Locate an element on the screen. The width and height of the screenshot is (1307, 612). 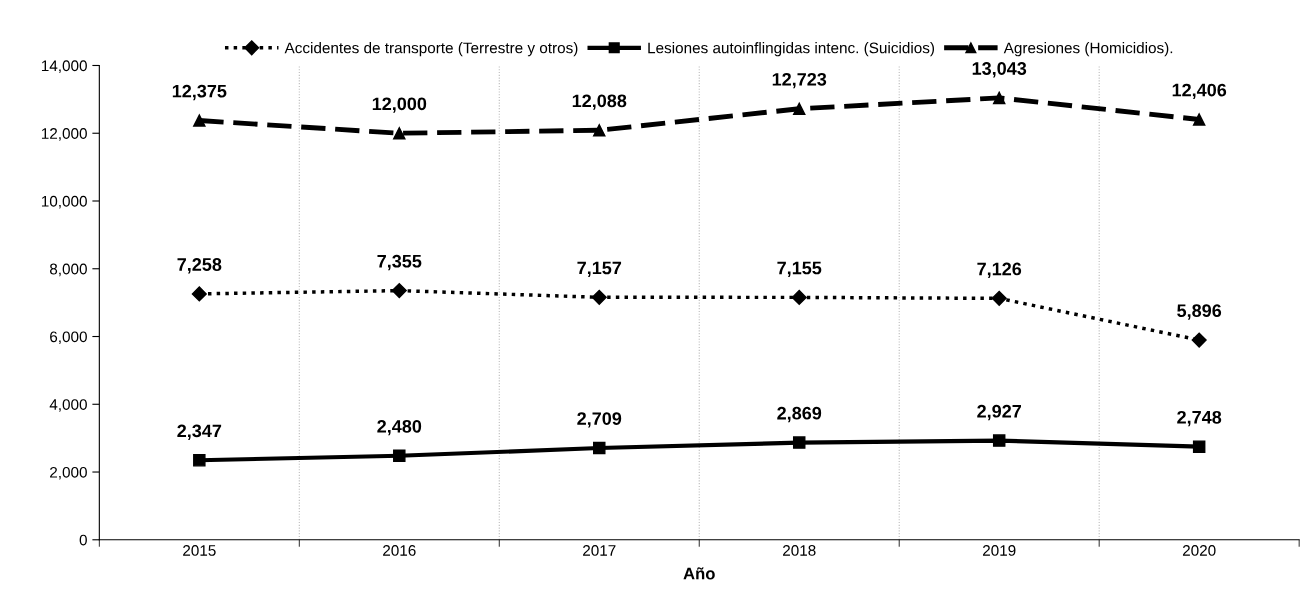
data-label: 7,157 is located at coordinates (599, 269).